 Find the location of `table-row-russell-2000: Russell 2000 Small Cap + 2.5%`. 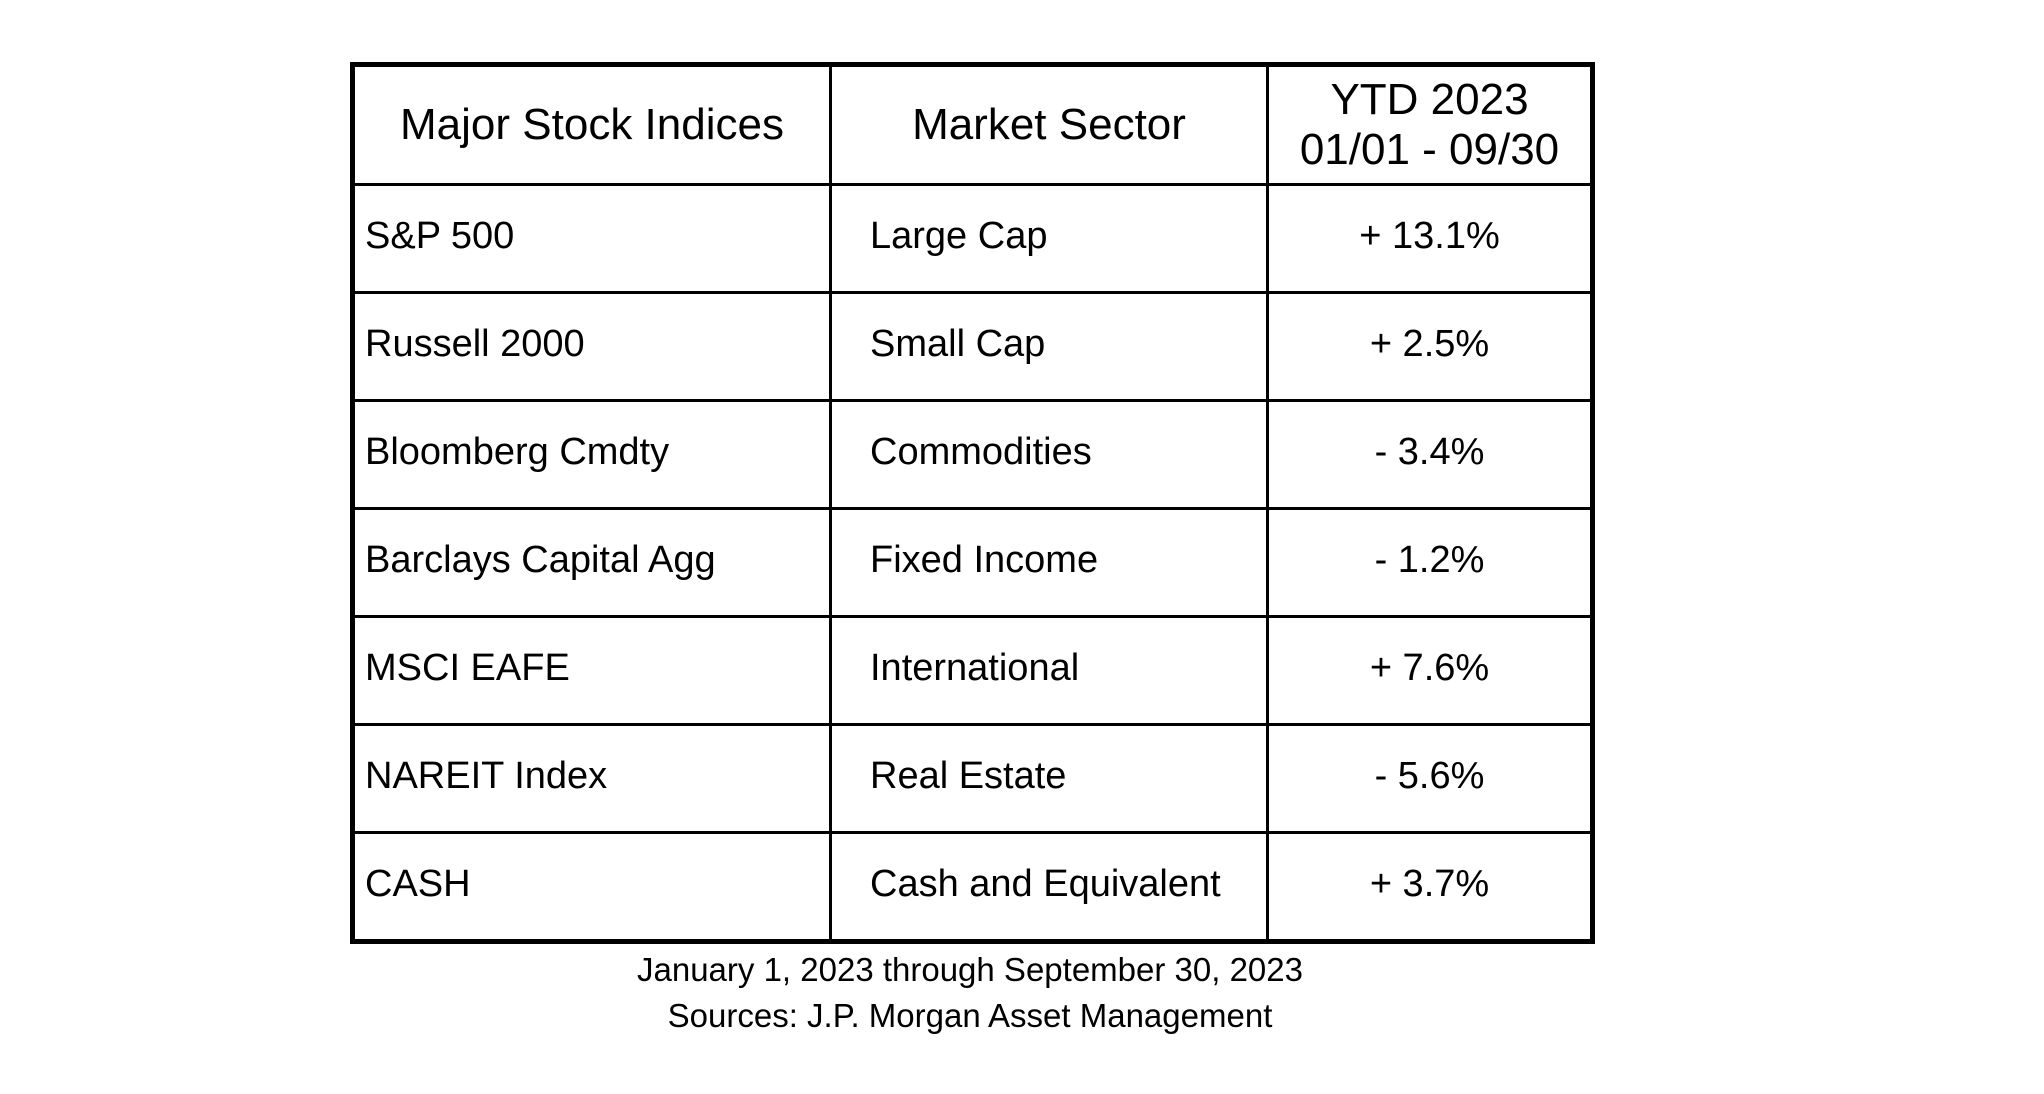

table-row-russell-2000: Russell 2000 Small Cap + 2.5% is located at coordinates (972, 346).